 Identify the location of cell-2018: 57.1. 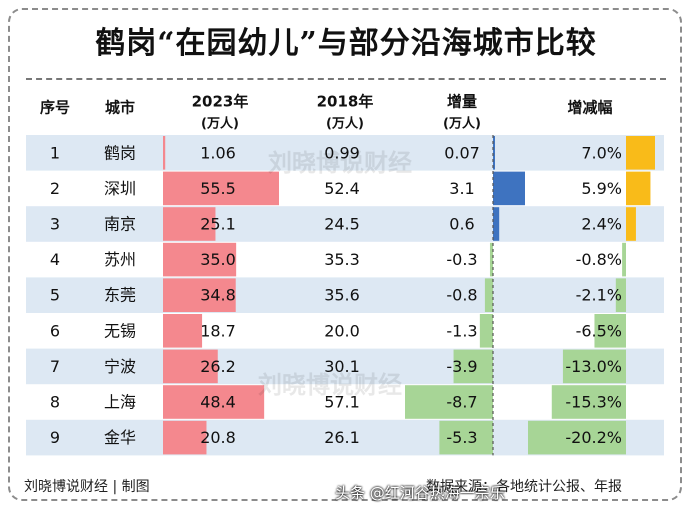
(342, 402).